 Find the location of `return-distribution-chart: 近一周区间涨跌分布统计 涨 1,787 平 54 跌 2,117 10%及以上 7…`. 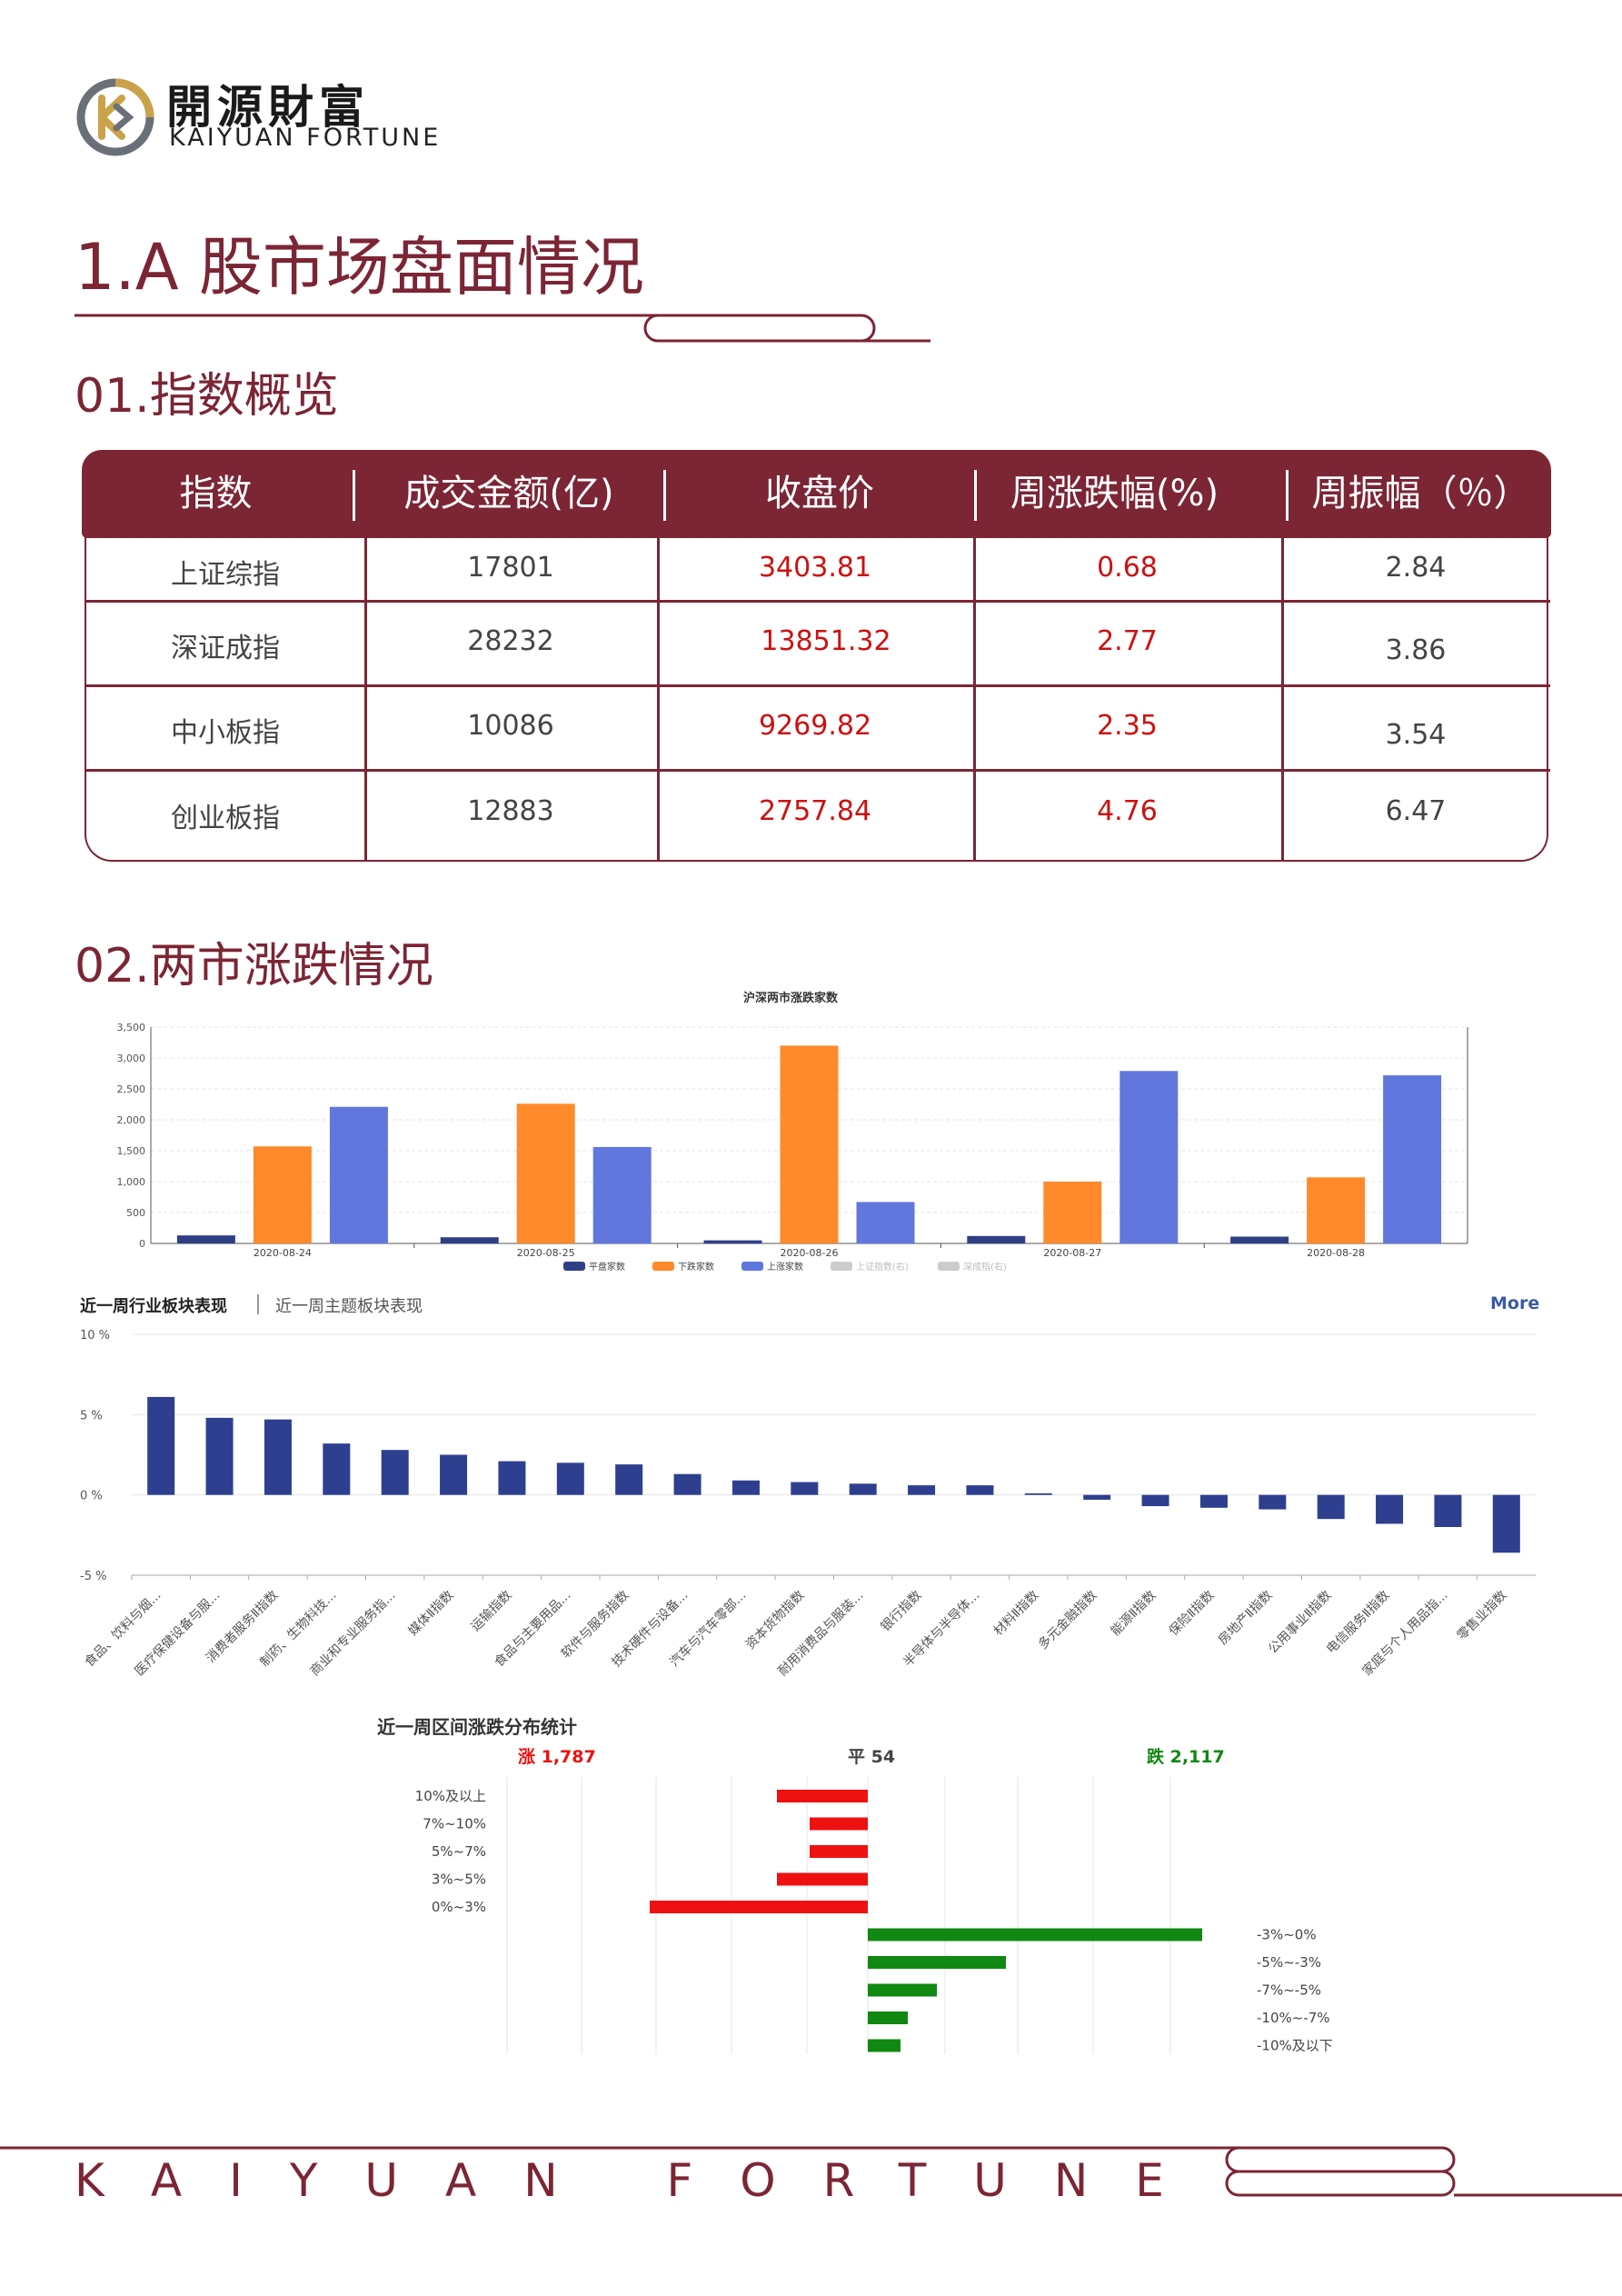

return-distribution-chart: 近一周区间涨跌分布统计 涨 1,787 平 54 跌 2,117 10%及以上 7… is located at coordinates (855, 1885).